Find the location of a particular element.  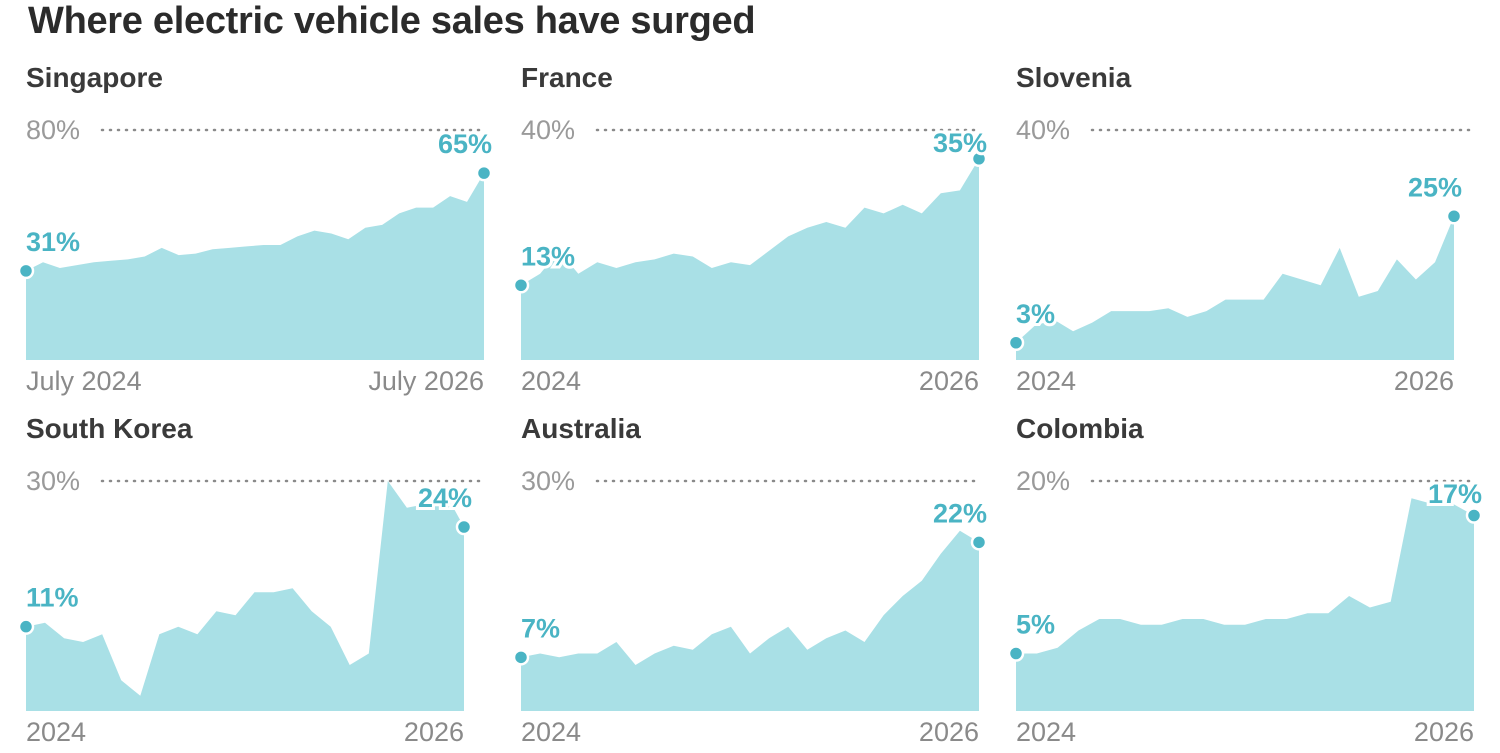

area-chart-south-korea: 30% 11% 24% 2024 2026 is located at coordinates (252, 606).